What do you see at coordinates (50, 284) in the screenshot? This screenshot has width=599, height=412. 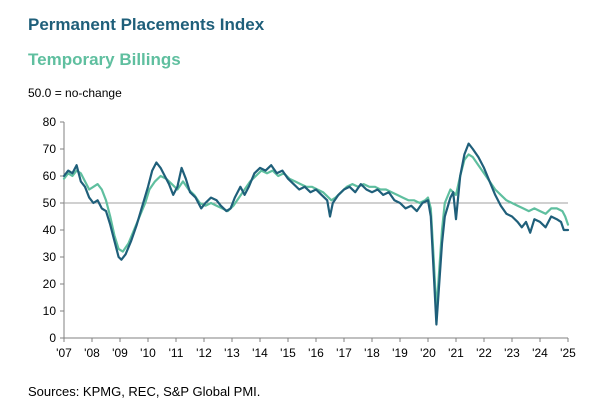 I see `y-tick-label: 20` at bounding box center [50, 284].